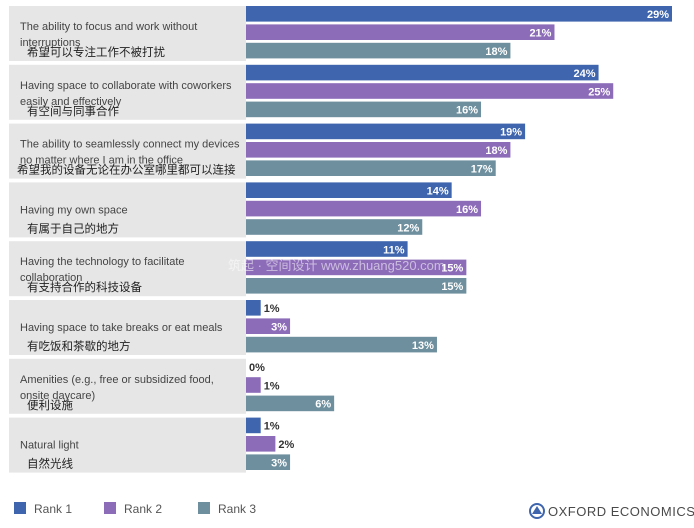 The height and width of the screenshot is (528, 694). Describe the element at coordinates (323, 405) in the screenshot. I see `data-label: 6%` at that location.